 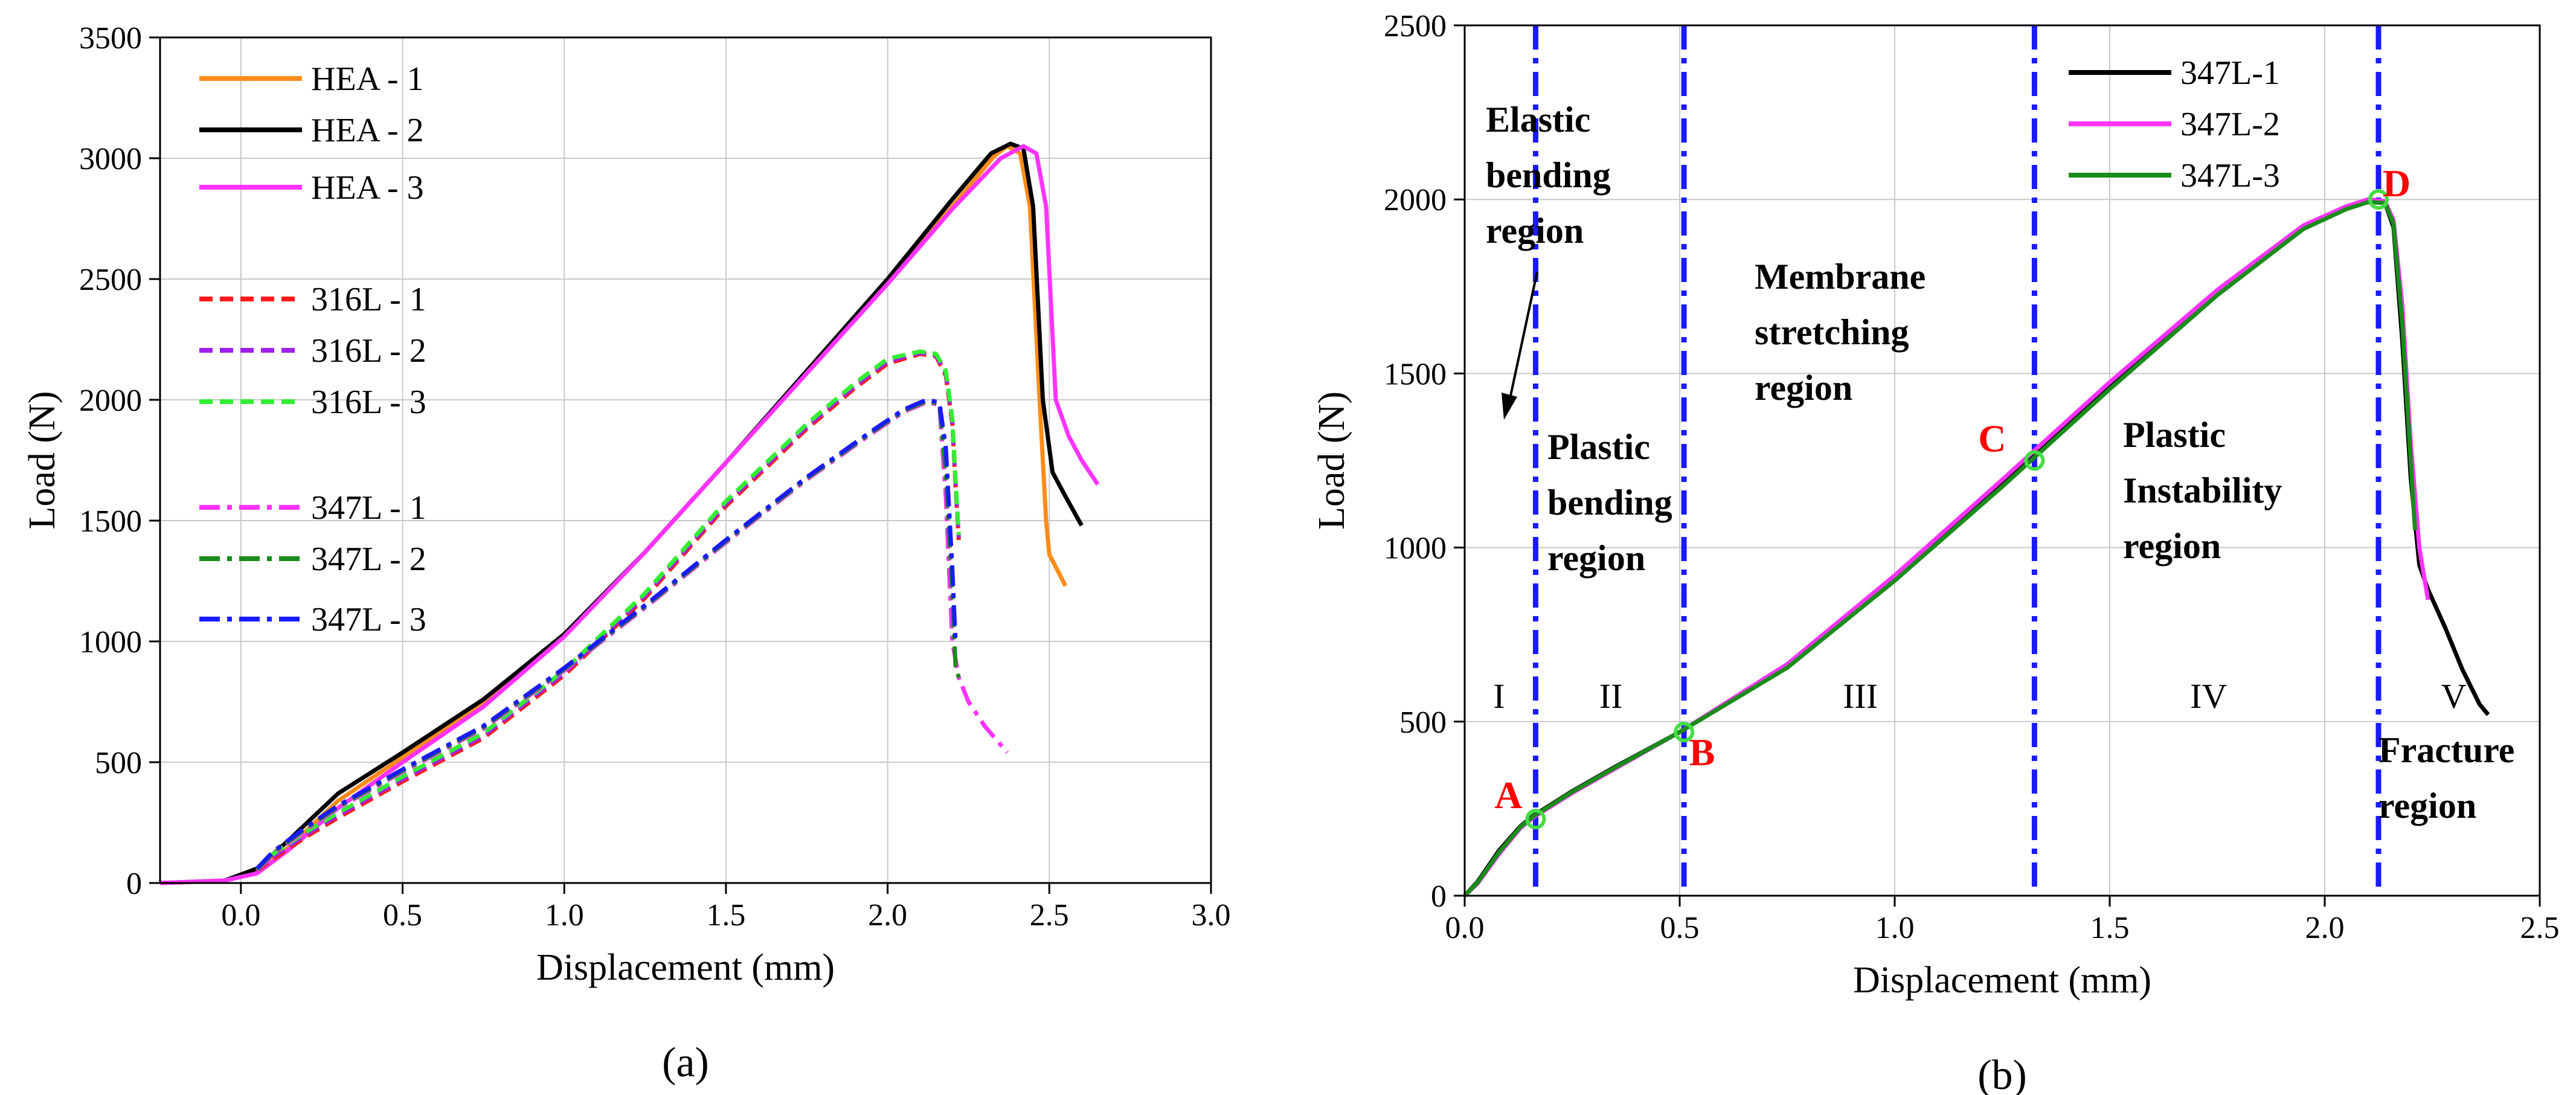 I want to click on y-tick-label: 3500, so click(x=110, y=38).